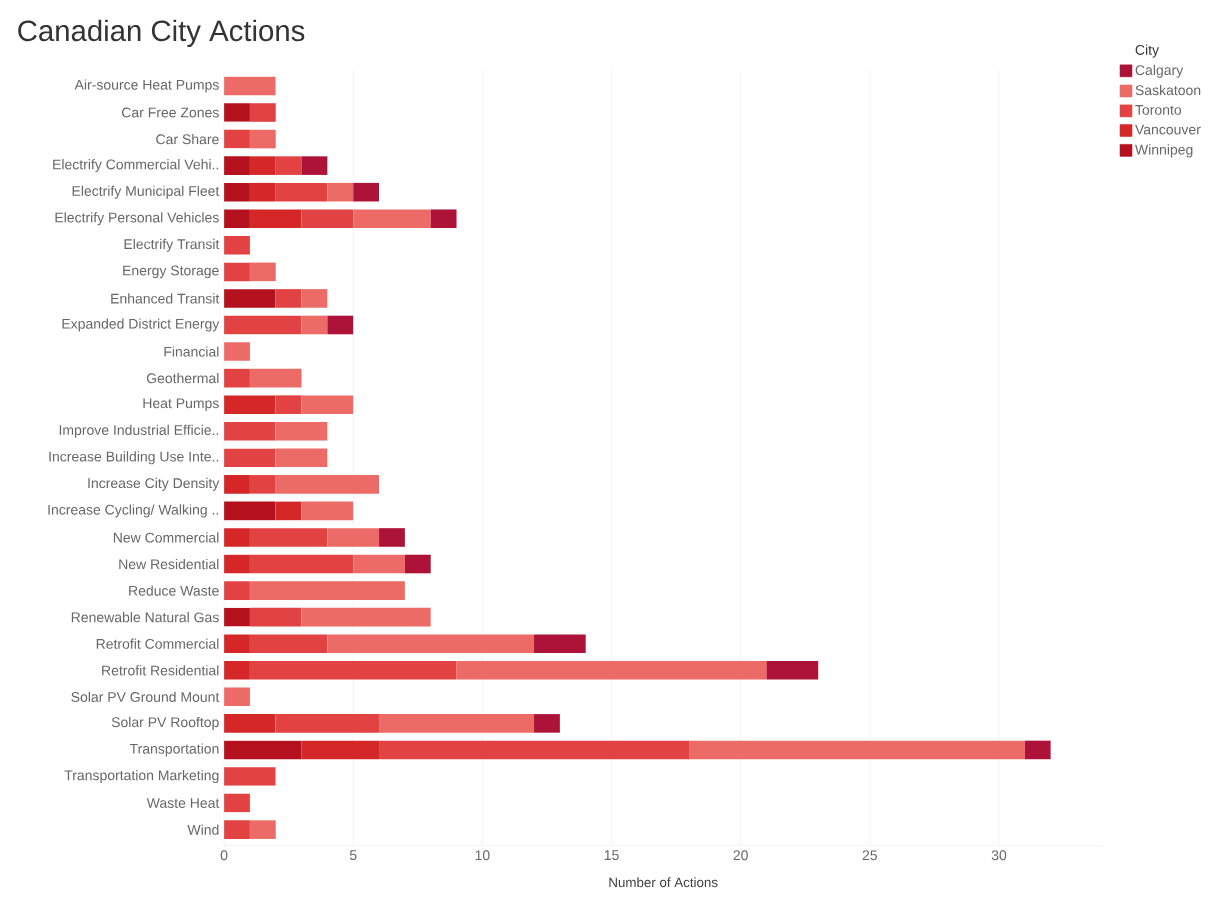 The image size is (1231, 910). What do you see at coordinates (482, 855) in the screenshot?
I see `x-tick-label: 10` at bounding box center [482, 855].